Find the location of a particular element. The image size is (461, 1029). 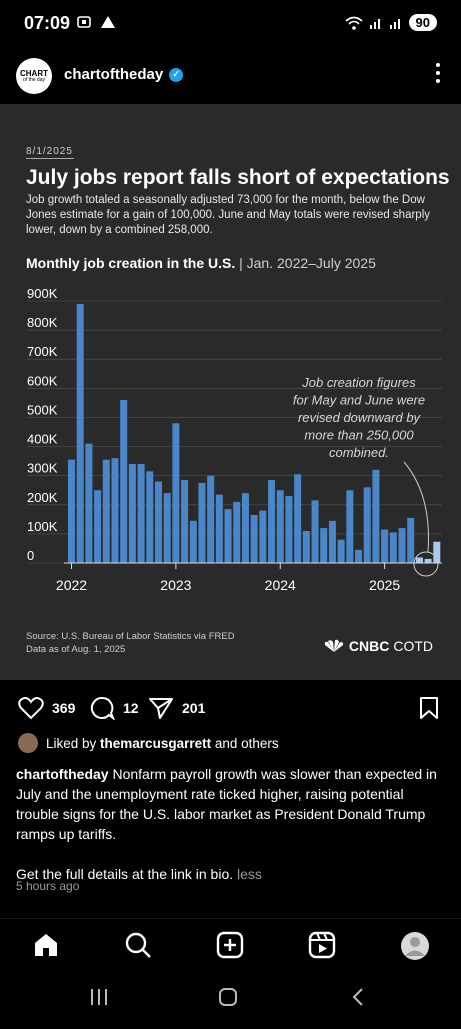

y-tick-label: 600K is located at coordinates (42, 380).